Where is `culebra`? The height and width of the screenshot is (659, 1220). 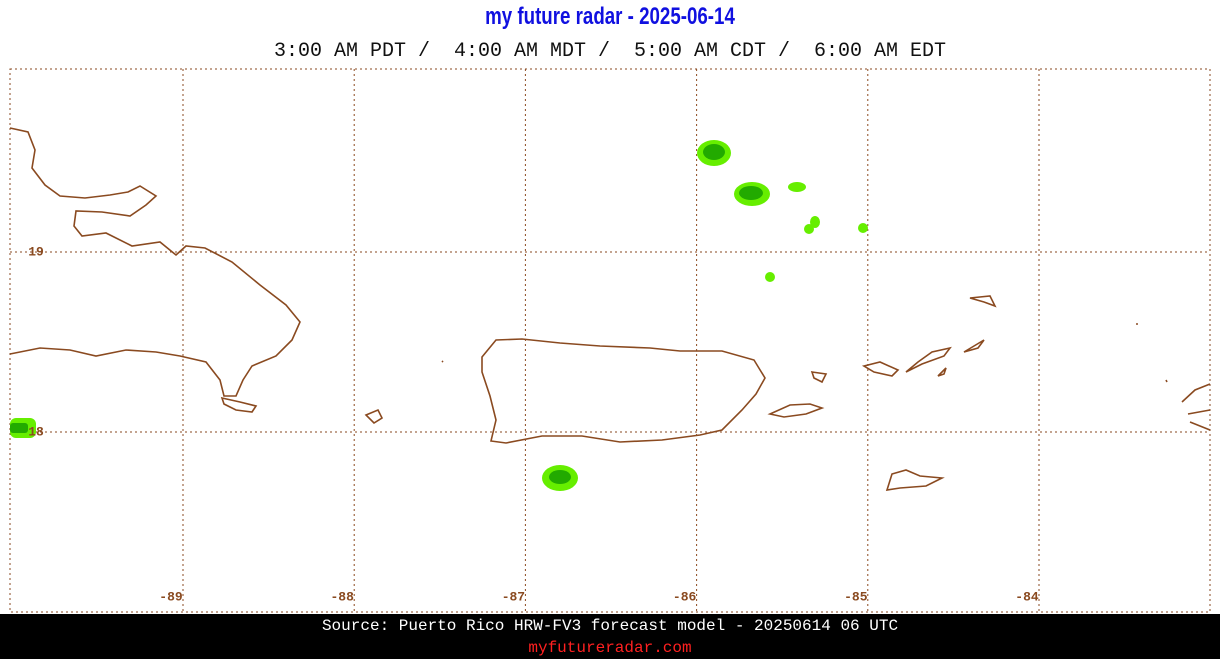
culebra is located at coordinates (819, 377).